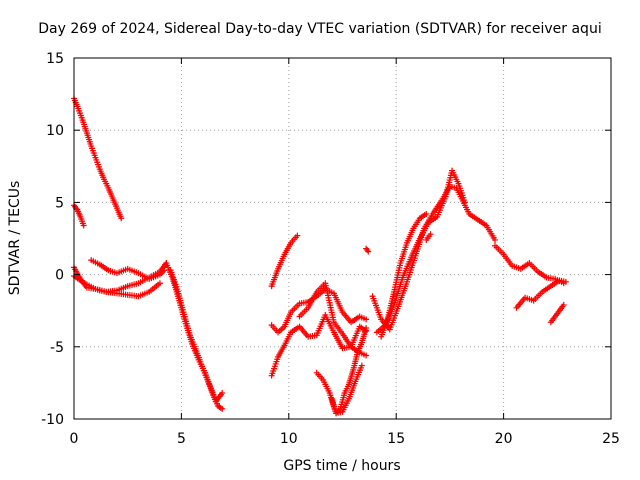  What do you see at coordinates (59, 203) in the screenshot?
I see `y-tick-label: 5` at bounding box center [59, 203].